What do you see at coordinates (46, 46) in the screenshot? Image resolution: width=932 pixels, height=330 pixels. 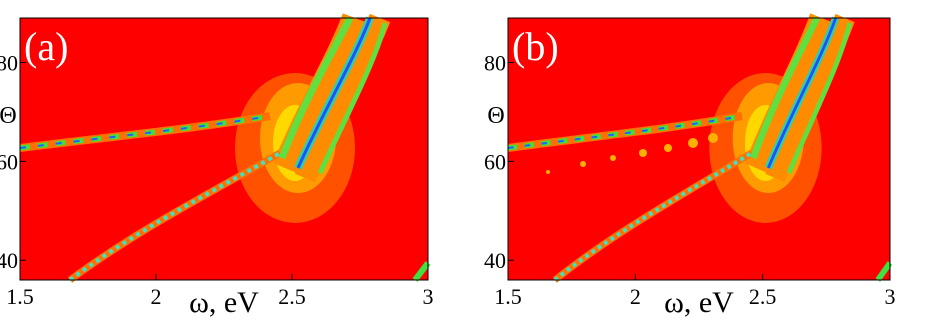 I see `panel-label: (a)` at bounding box center [46, 46].